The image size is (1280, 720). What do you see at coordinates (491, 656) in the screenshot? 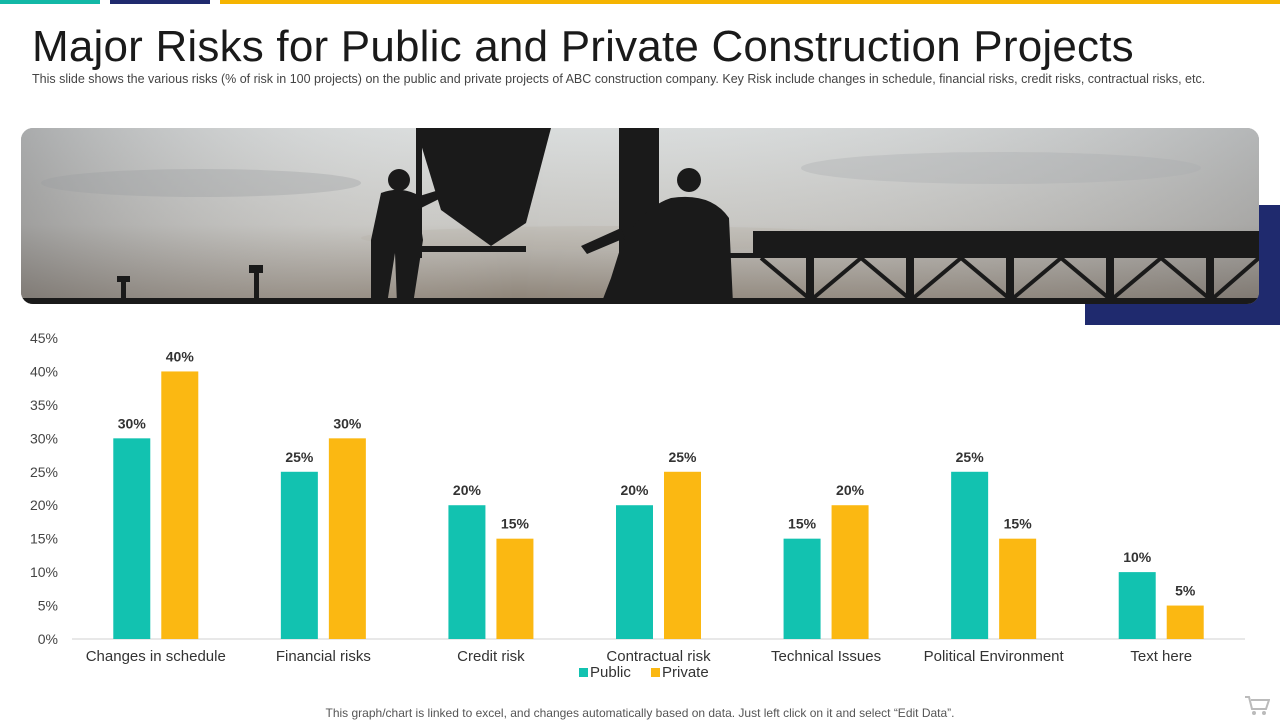
I see `category-label: Credit risk` at bounding box center [491, 656].